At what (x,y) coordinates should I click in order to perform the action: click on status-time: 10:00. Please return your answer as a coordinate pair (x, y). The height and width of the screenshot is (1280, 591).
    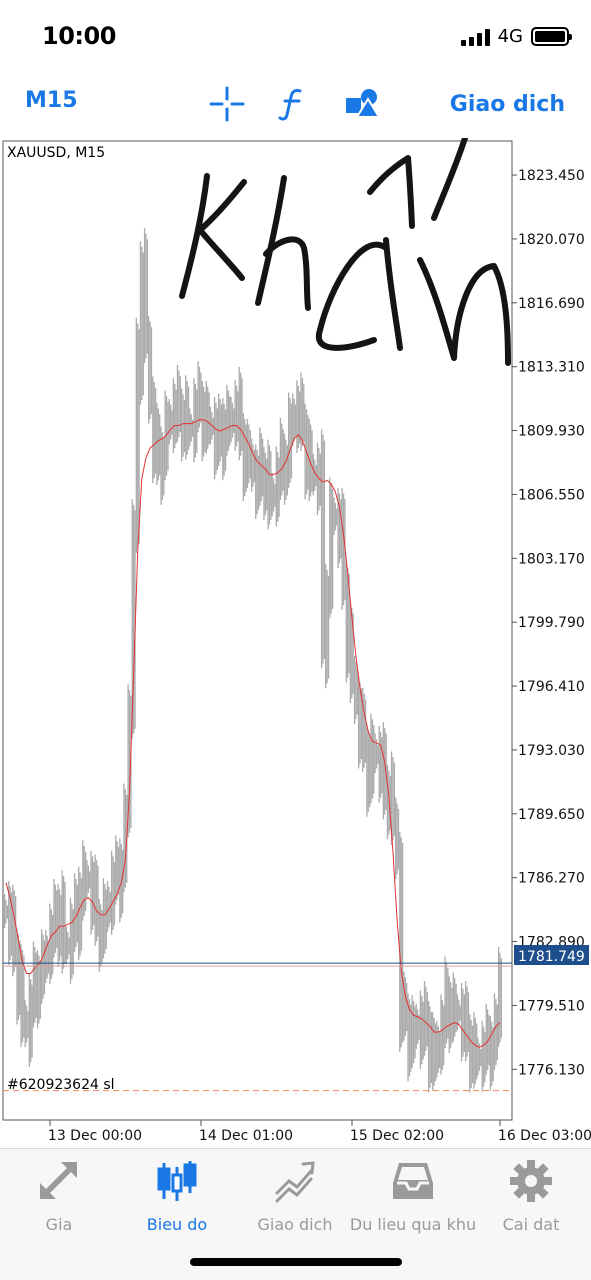
    Looking at the image, I should click on (79, 36).